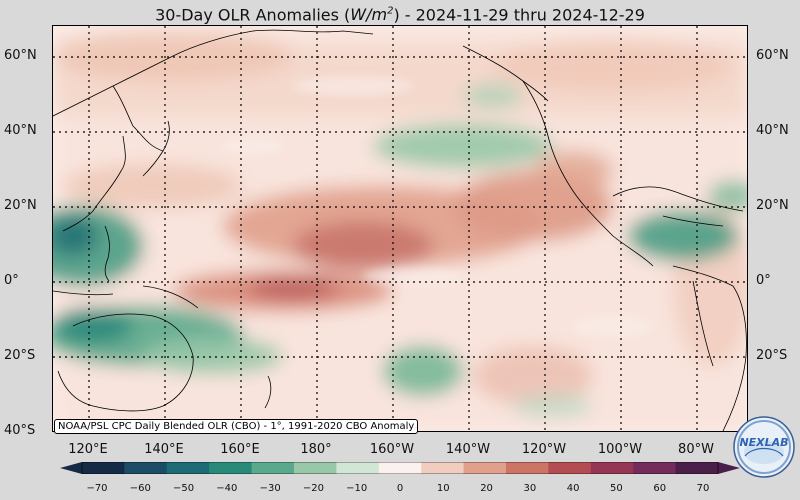 The height and width of the screenshot is (500, 800). What do you see at coordinates (443, 488) in the screenshot?
I see `colorbar-tick-label: 10` at bounding box center [443, 488].